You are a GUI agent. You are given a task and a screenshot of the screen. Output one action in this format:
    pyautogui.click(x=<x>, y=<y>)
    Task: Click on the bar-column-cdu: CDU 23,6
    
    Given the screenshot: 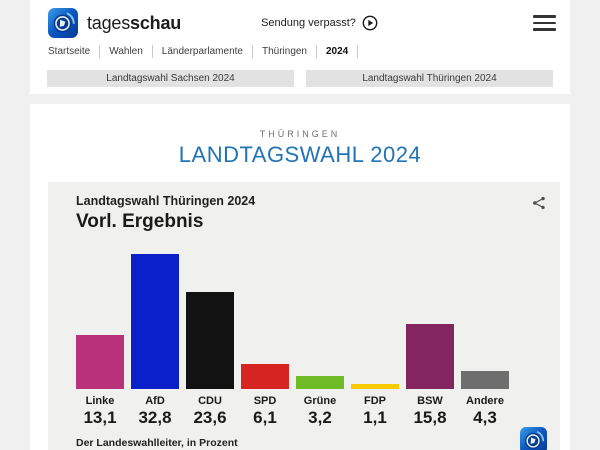 What is the action you would take?
    pyautogui.click(x=210, y=341)
    